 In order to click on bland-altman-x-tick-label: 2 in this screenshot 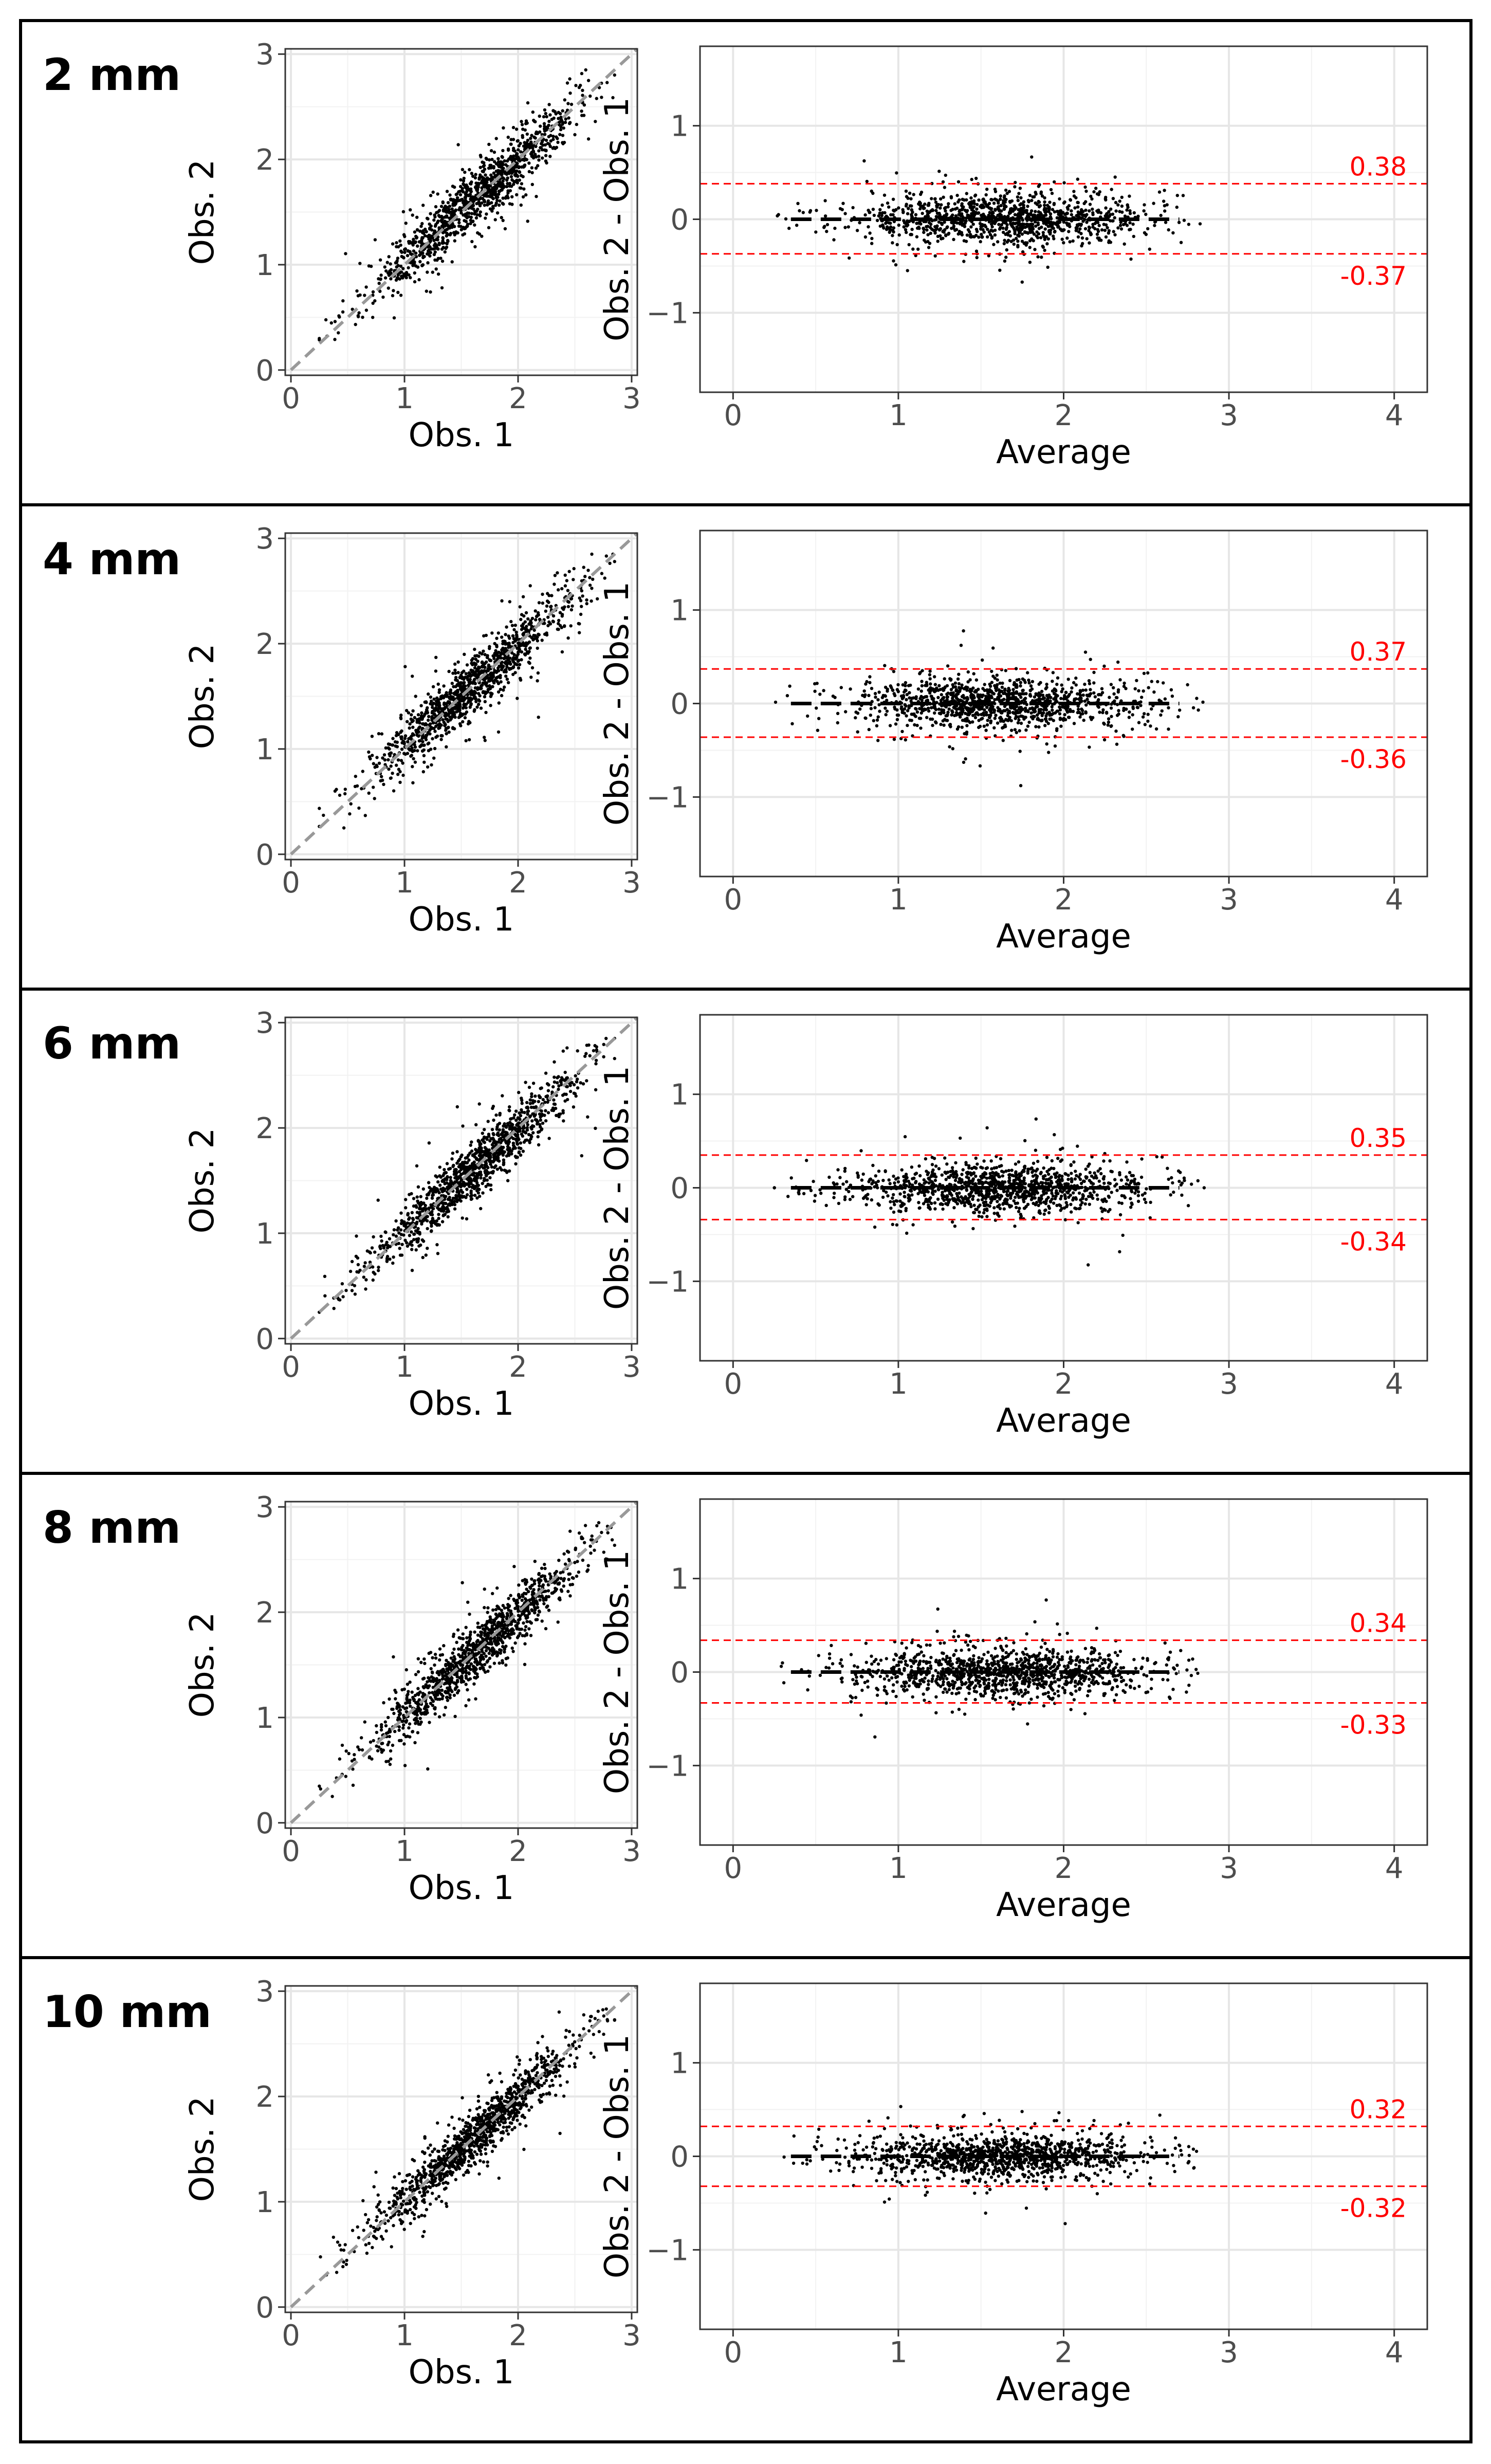, I will do `click(1064, 900)`.